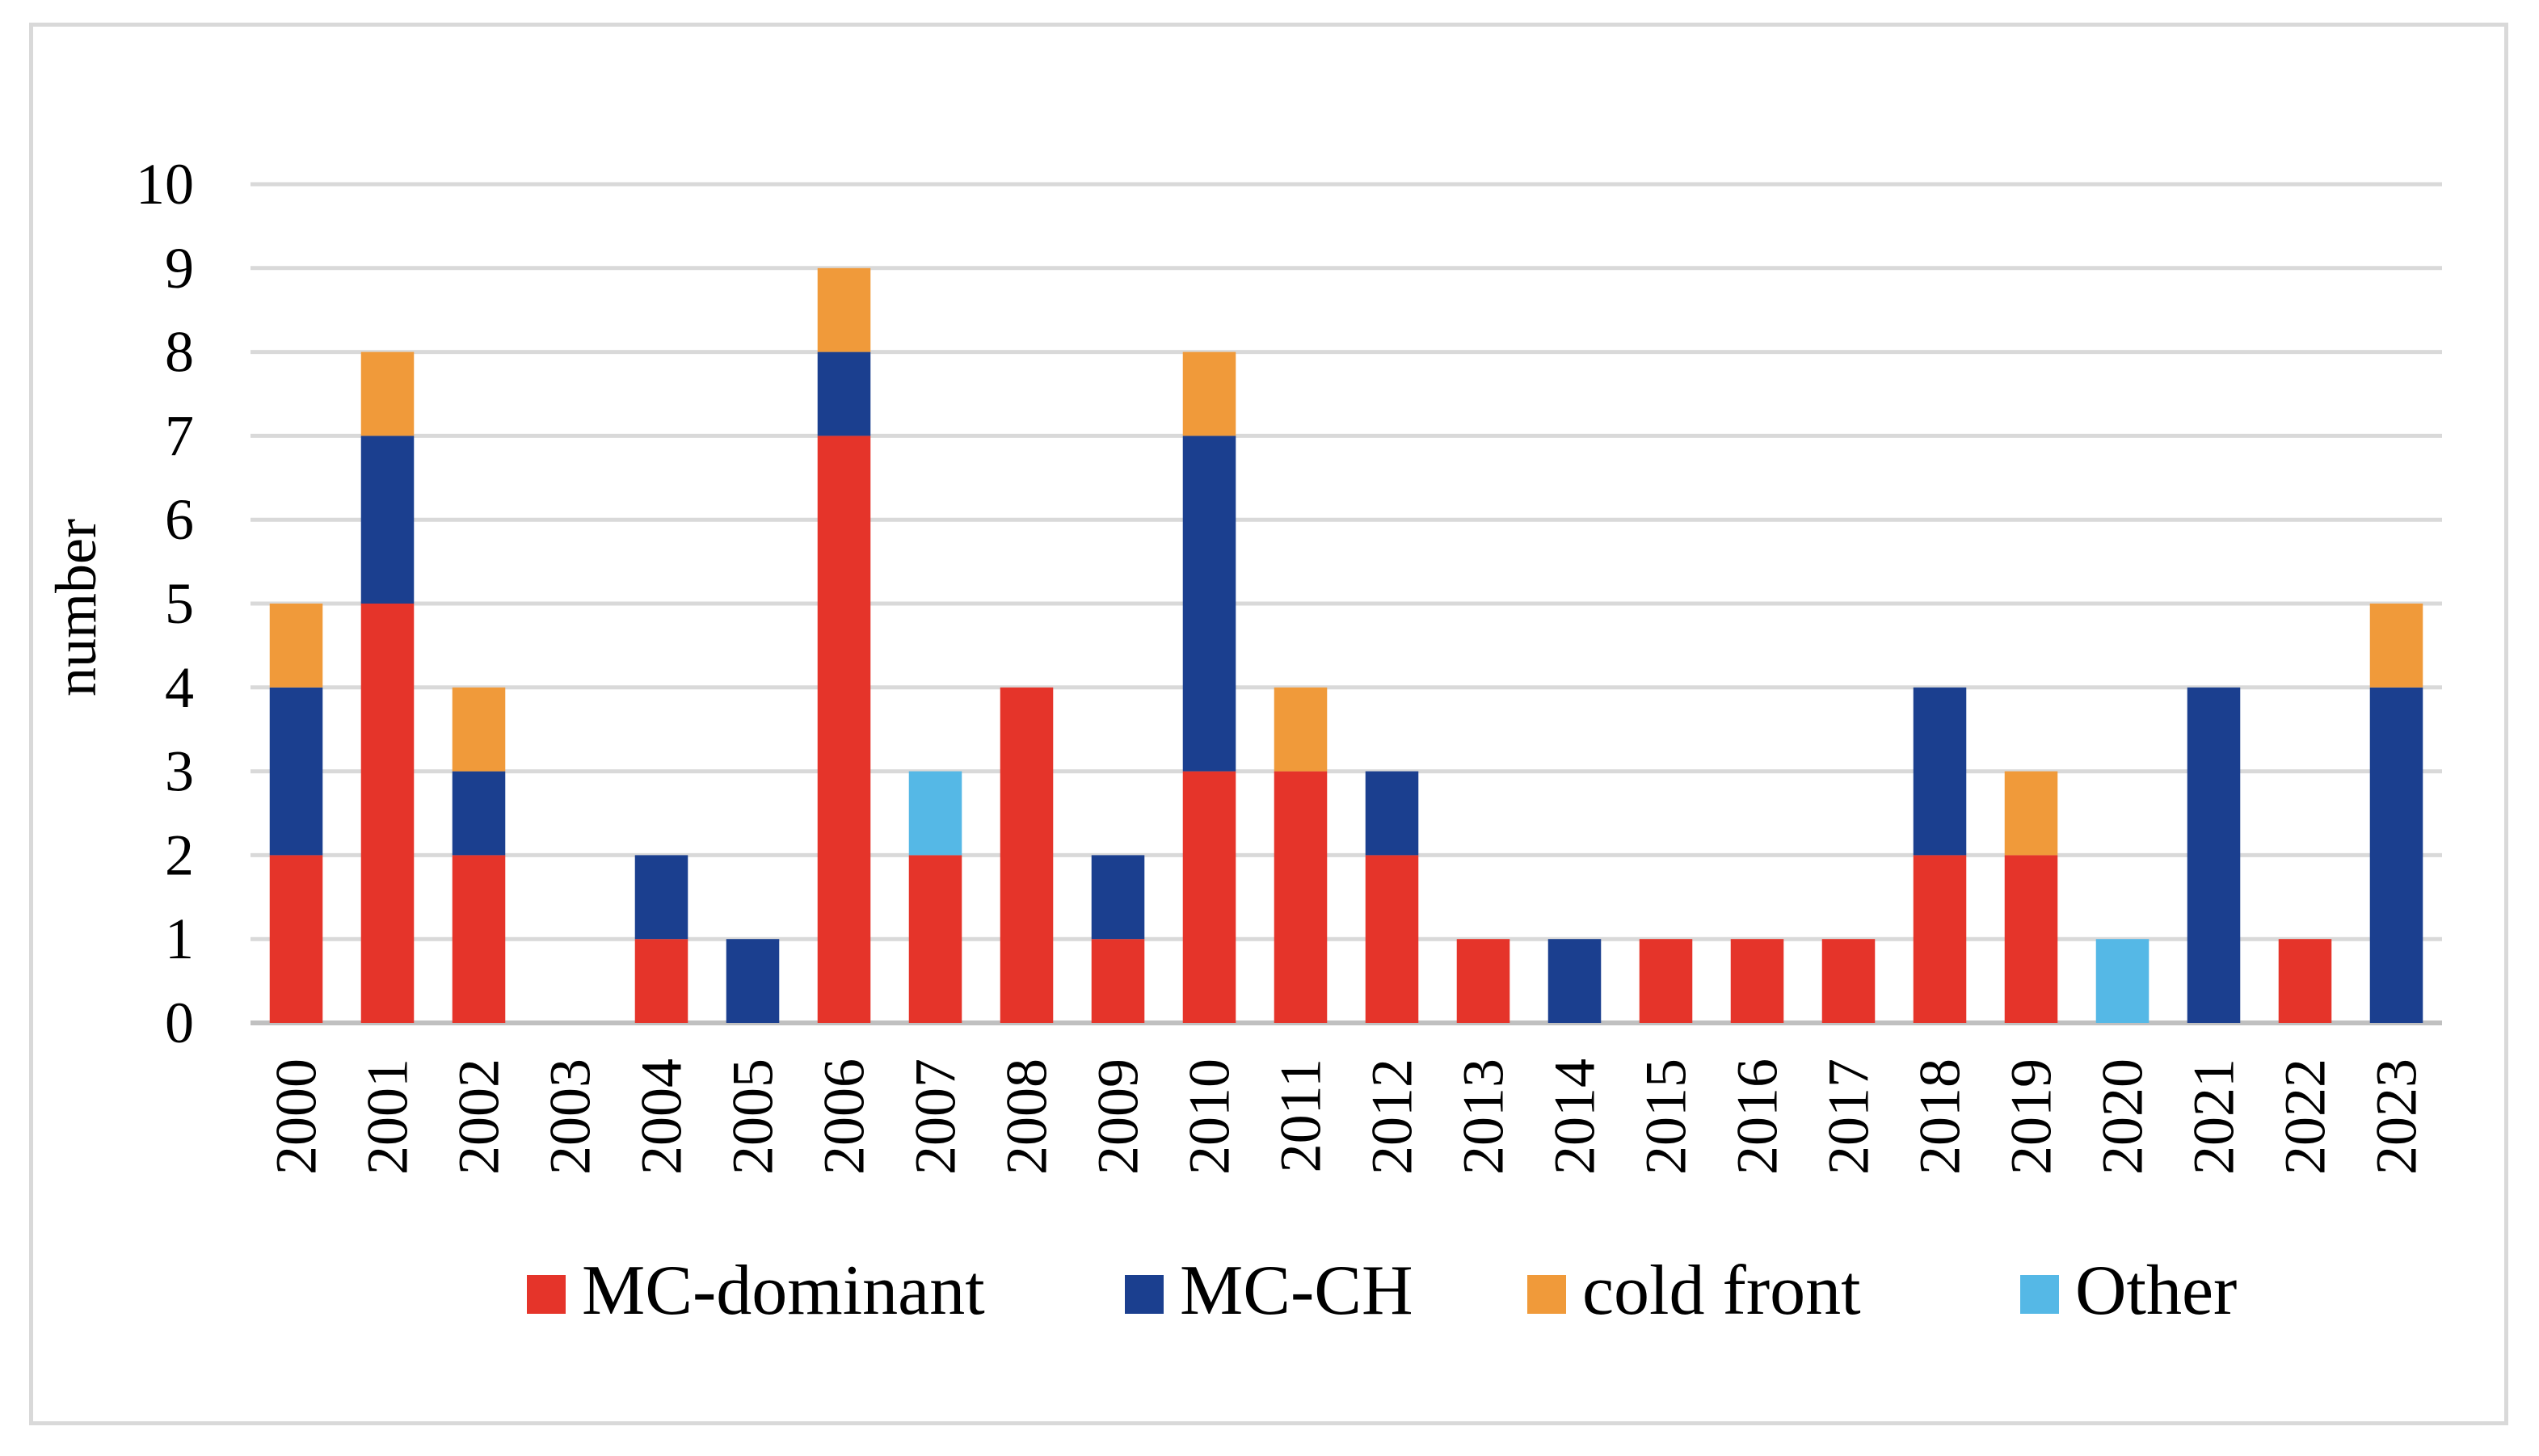 The height and width of the screenshot is (1456, 2539). Describe the element at coordinates (2214, 855) in the screenshot. I see `bar-2021-mc-ch` at that location.